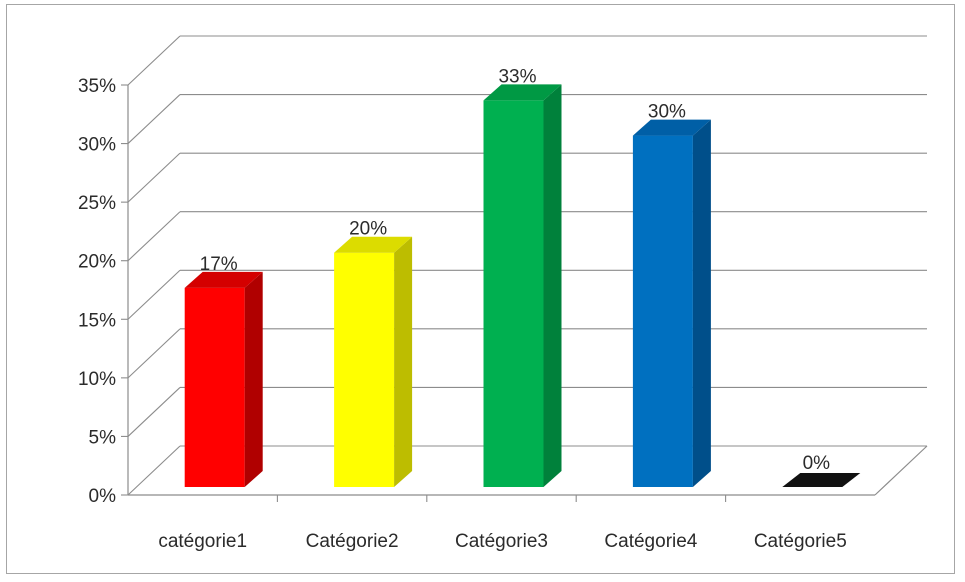  What do you see at coordinates (97, 379) in the screenshot?
I see `y-tick-label: 10%` at bounding box center [97, 379].